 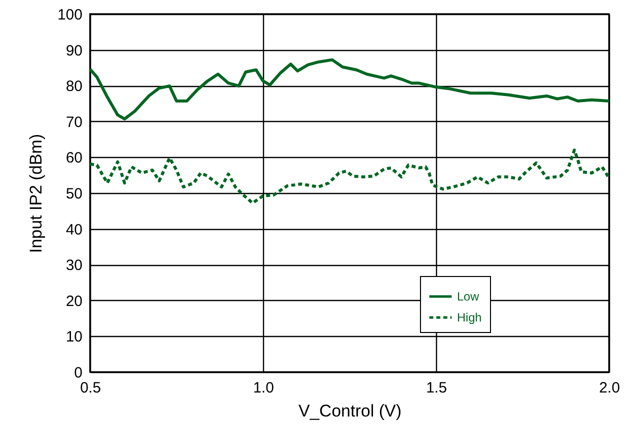 What do you see at coordinates (74, 158) in the screenshot?
I see `y-tick-label: 60` at bounding box center [74, 158].